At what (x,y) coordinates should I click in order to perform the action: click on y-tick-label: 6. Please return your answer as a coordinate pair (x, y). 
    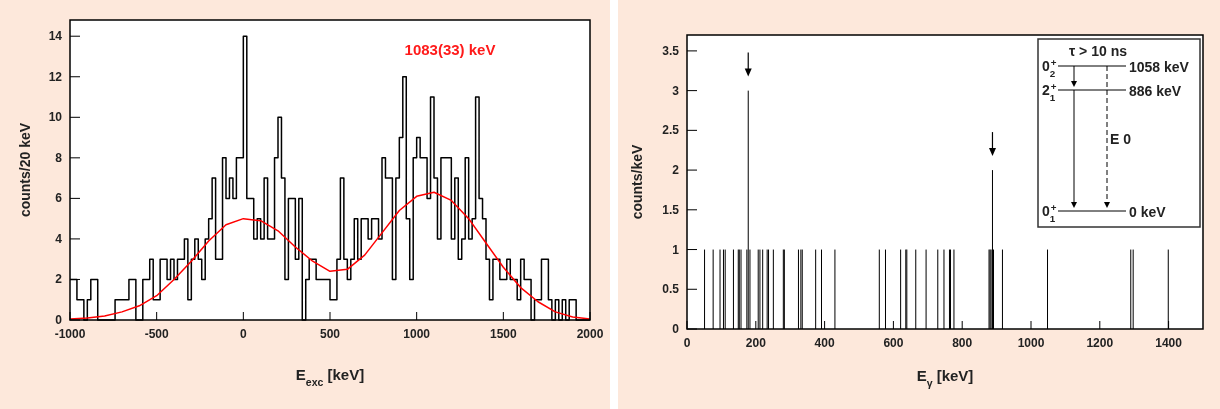
    Looking at the image, I should click on (59, 198).